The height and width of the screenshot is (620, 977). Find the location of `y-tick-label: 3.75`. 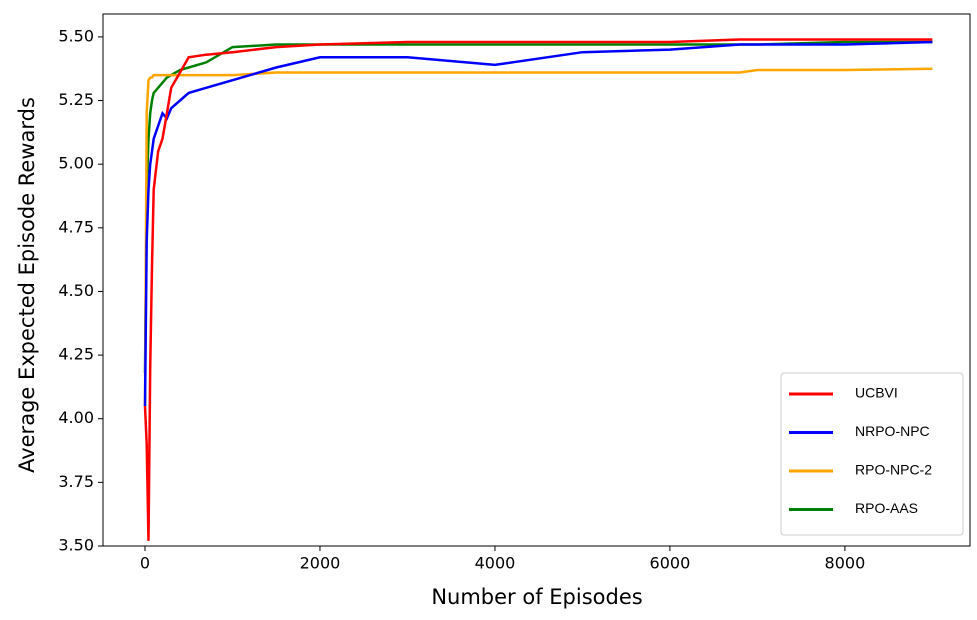

y-tick-label: 3.75 is located at coordinates (76, 481).